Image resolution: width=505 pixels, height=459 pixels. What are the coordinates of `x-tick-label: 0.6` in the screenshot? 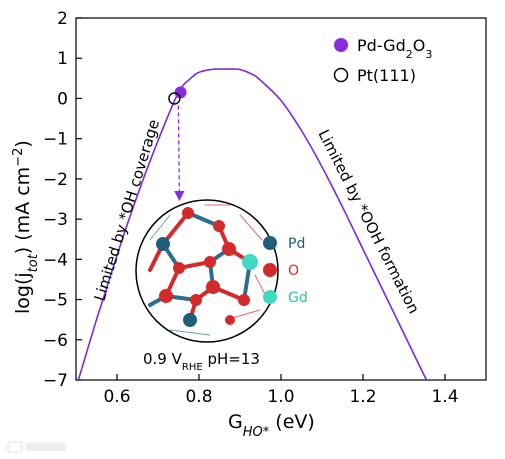 It's located at (116, 397).